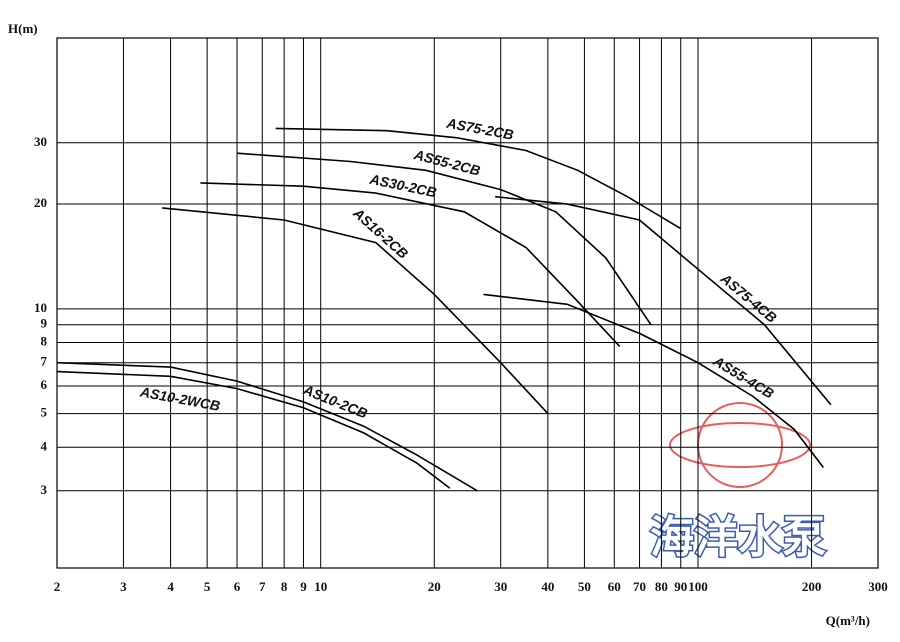  Describe the element at coordinates (44, 361) in the screenshot. I see `y-tick-label: 7` at that location.